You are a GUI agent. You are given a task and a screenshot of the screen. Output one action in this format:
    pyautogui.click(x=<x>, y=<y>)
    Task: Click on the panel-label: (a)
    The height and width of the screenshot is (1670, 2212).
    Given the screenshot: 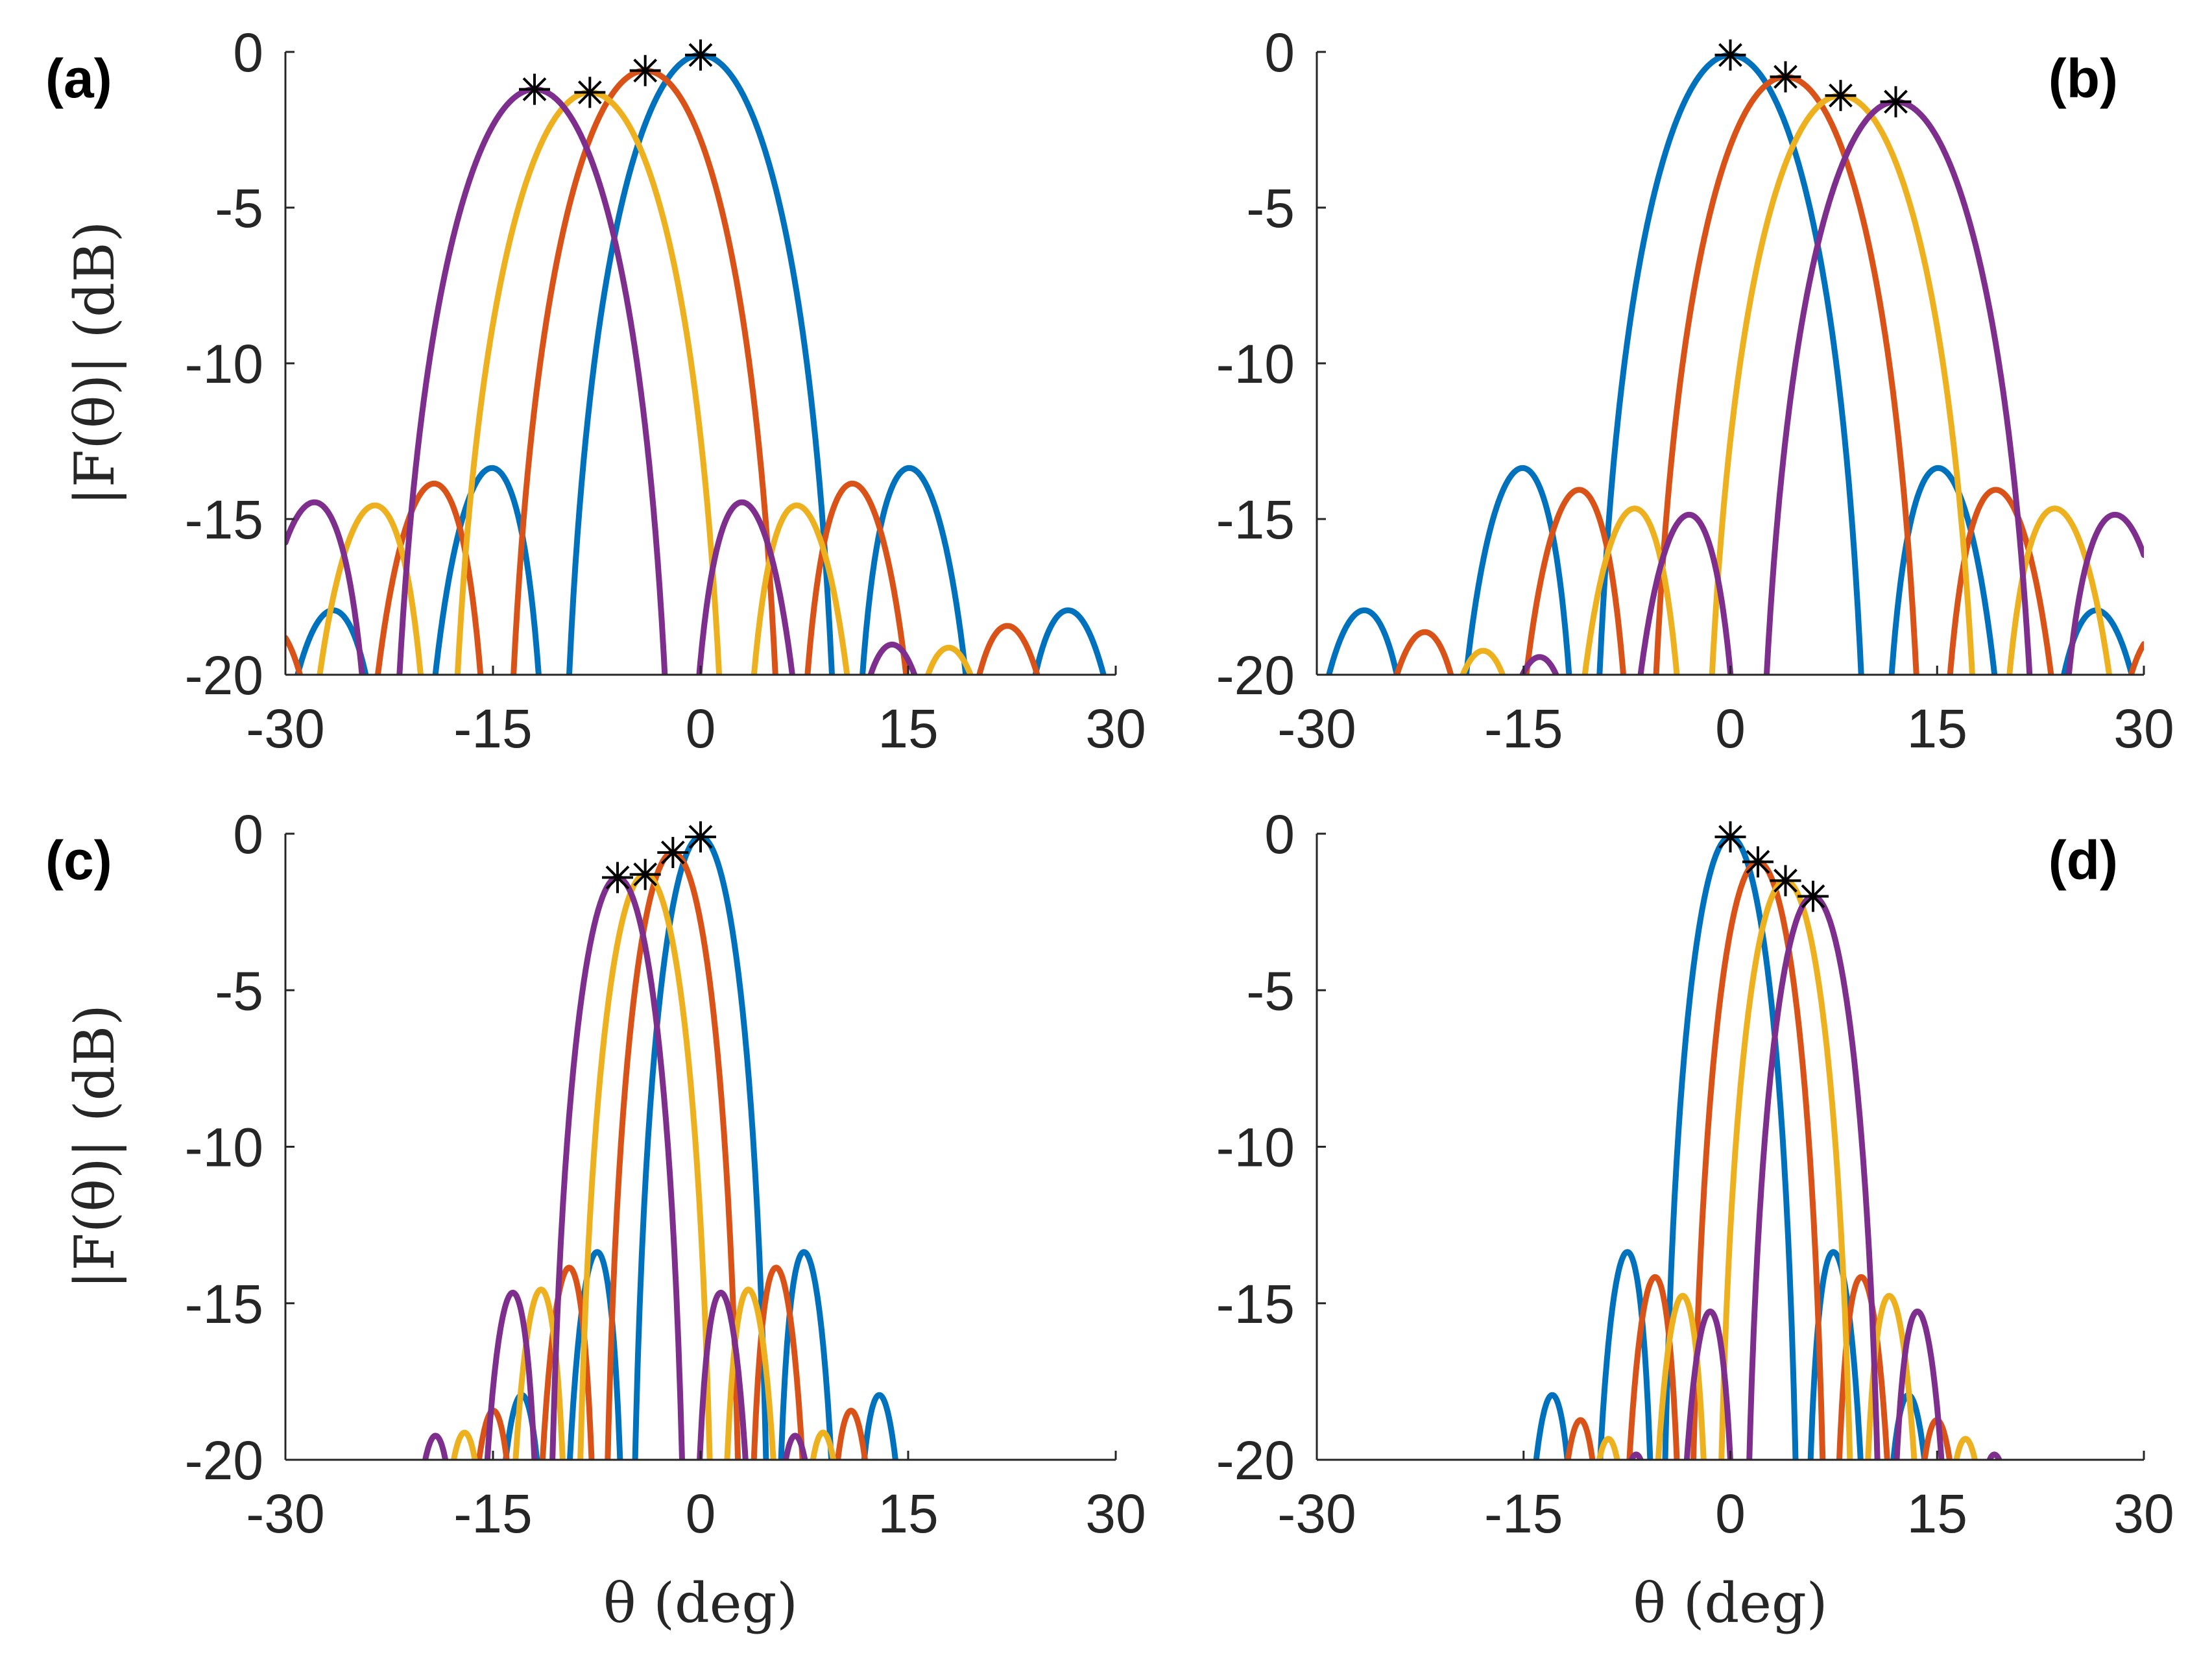 What is the action you would take?
    pyautogui.click(x=78, y=78)
    